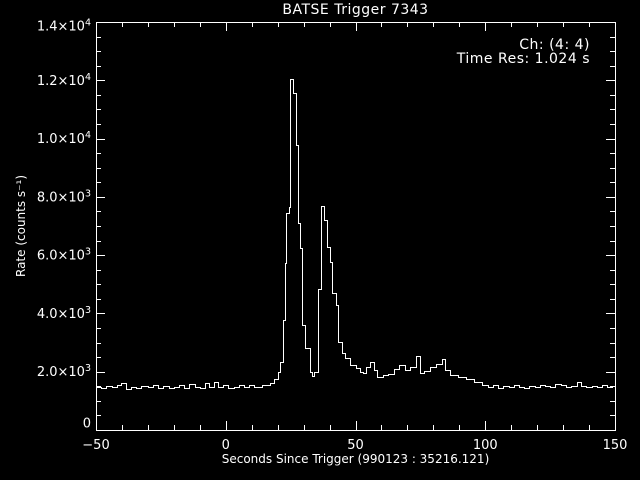 The height and width of the screenshot is (480, 640). What do you see at coordinates (554, 45) in the screenshot?
I see `channel-annotation: Ch: (4: 4)` at bounding box center [554, 45].